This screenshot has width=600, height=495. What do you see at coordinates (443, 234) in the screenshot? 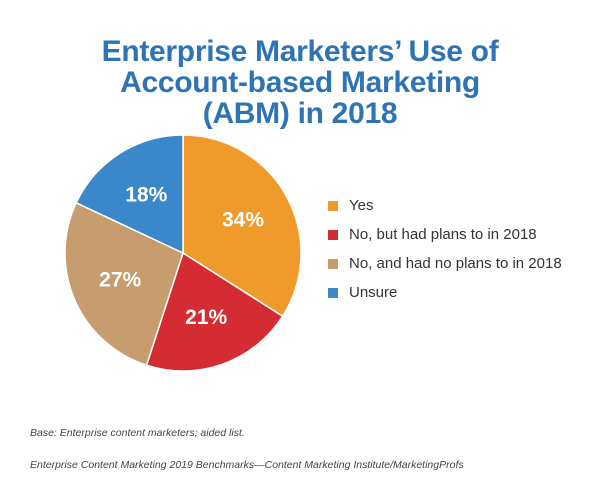
I see `legend-label-no-but-had-plans: No, but had plans to in 2018` at bounding box center [443, 234].